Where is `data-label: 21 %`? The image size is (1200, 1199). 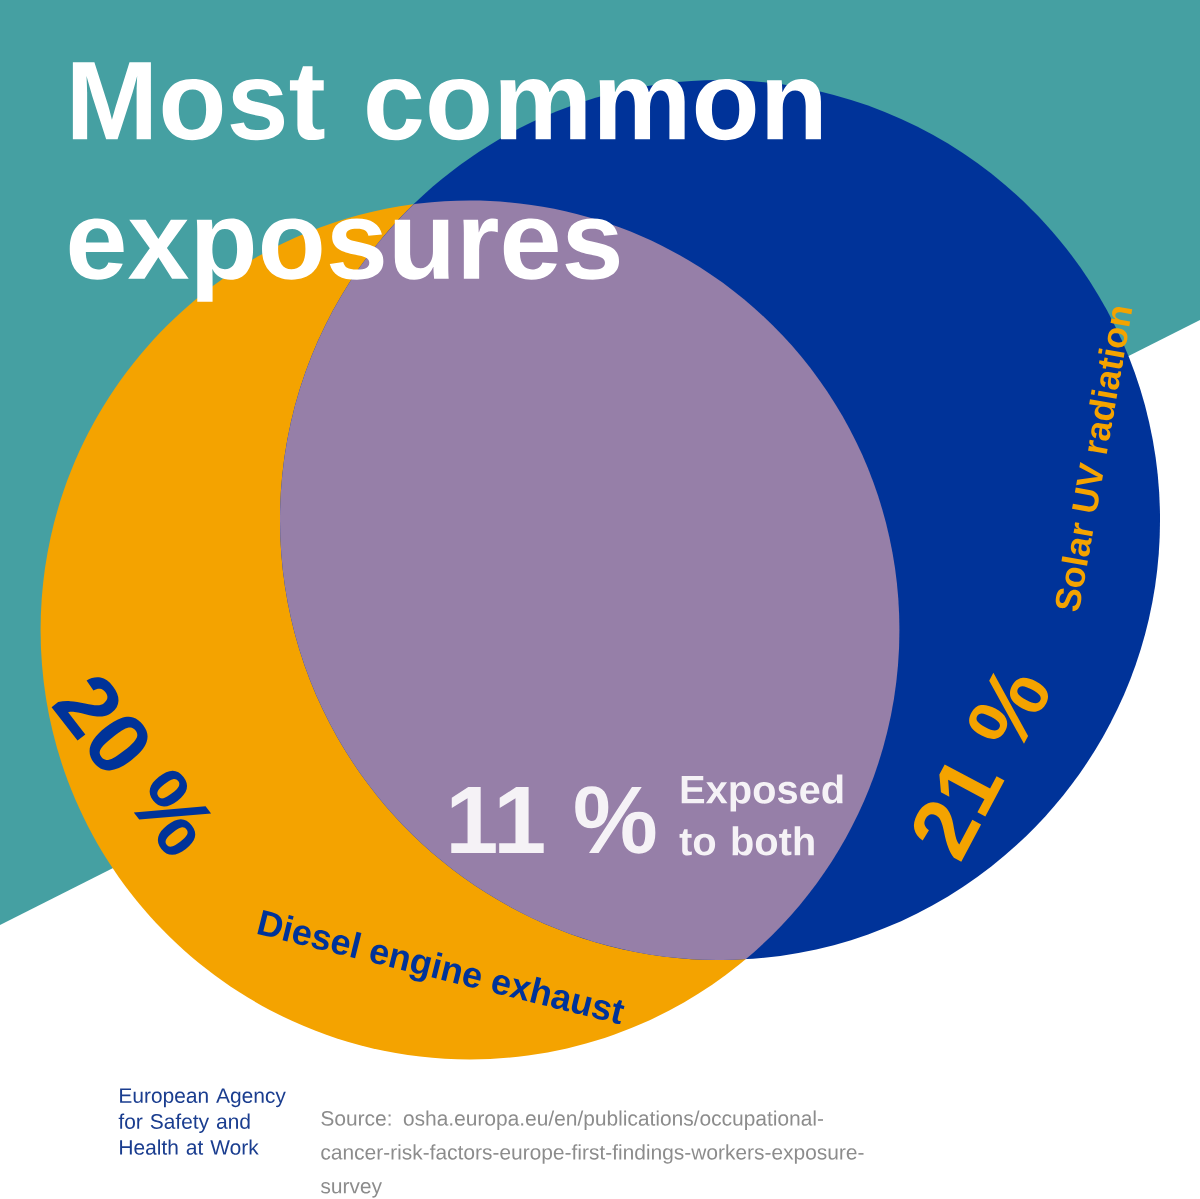 data-label: 21 % is located at coordinates (981, 767).